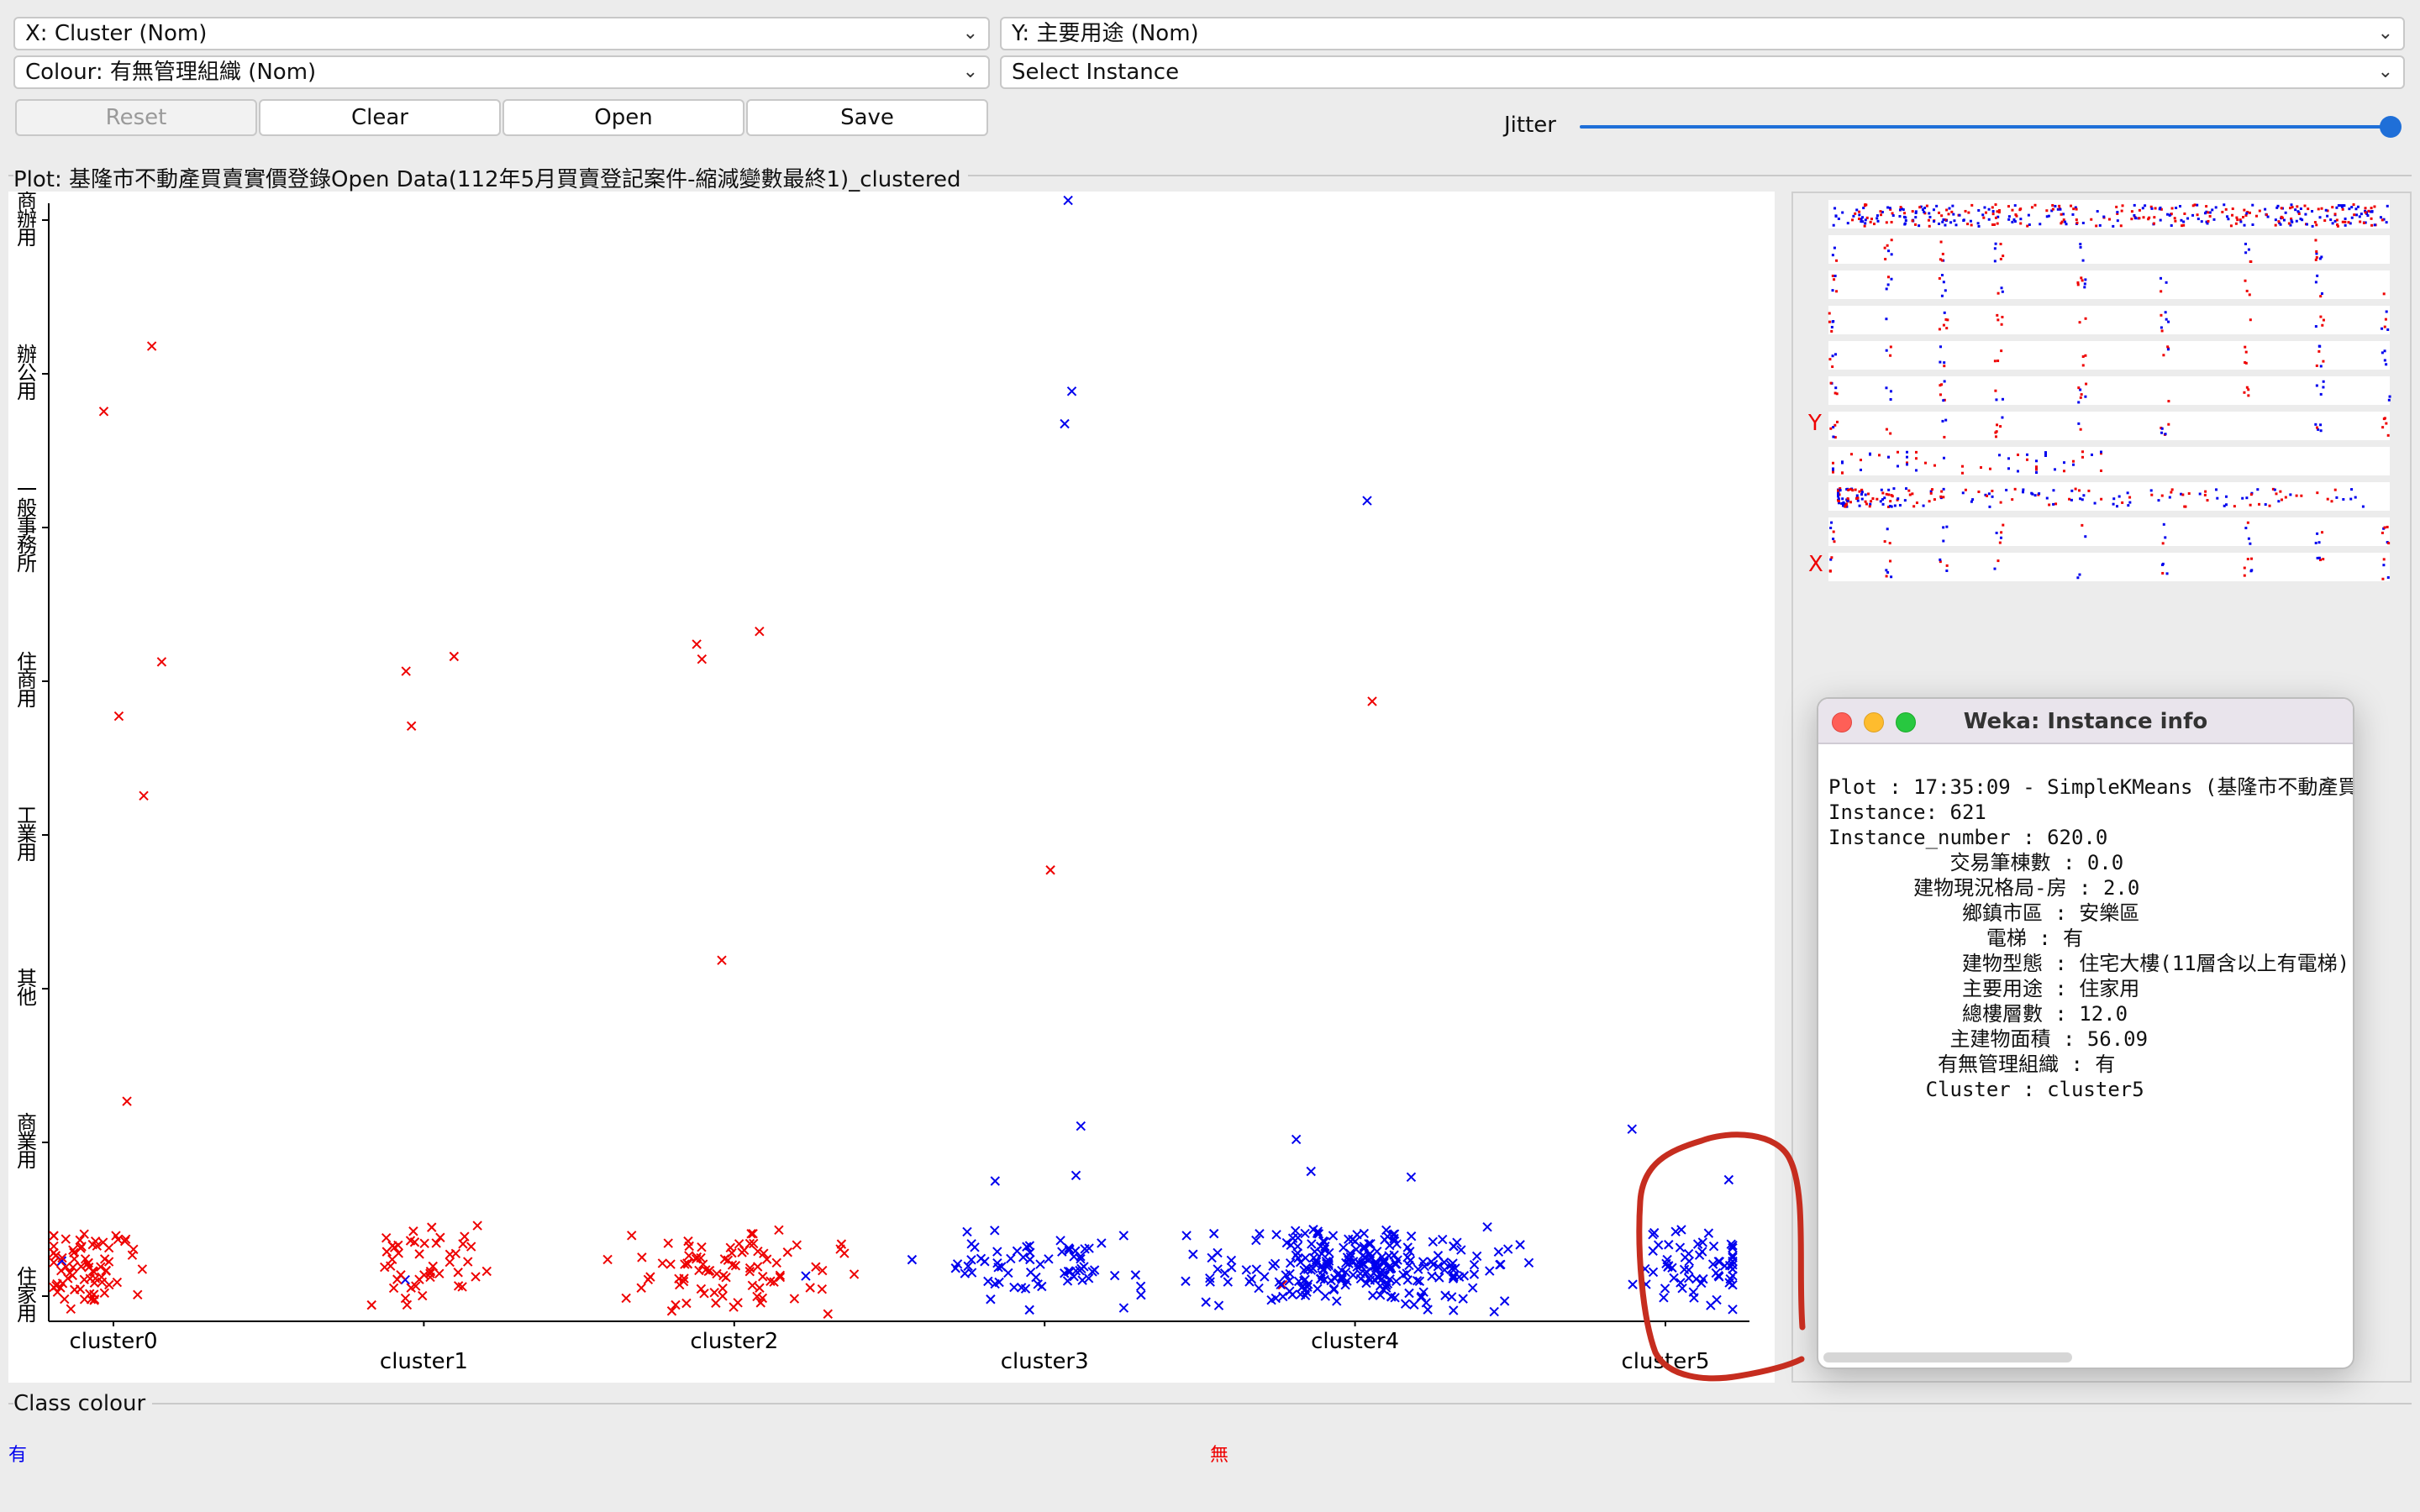 This screenshot has height=1512, width=2420. What do you see at coordinates (2086, 721) in the screenshot?
I see `window-titlebar: Weka: Instance info` at bounding box center [2086, 721].